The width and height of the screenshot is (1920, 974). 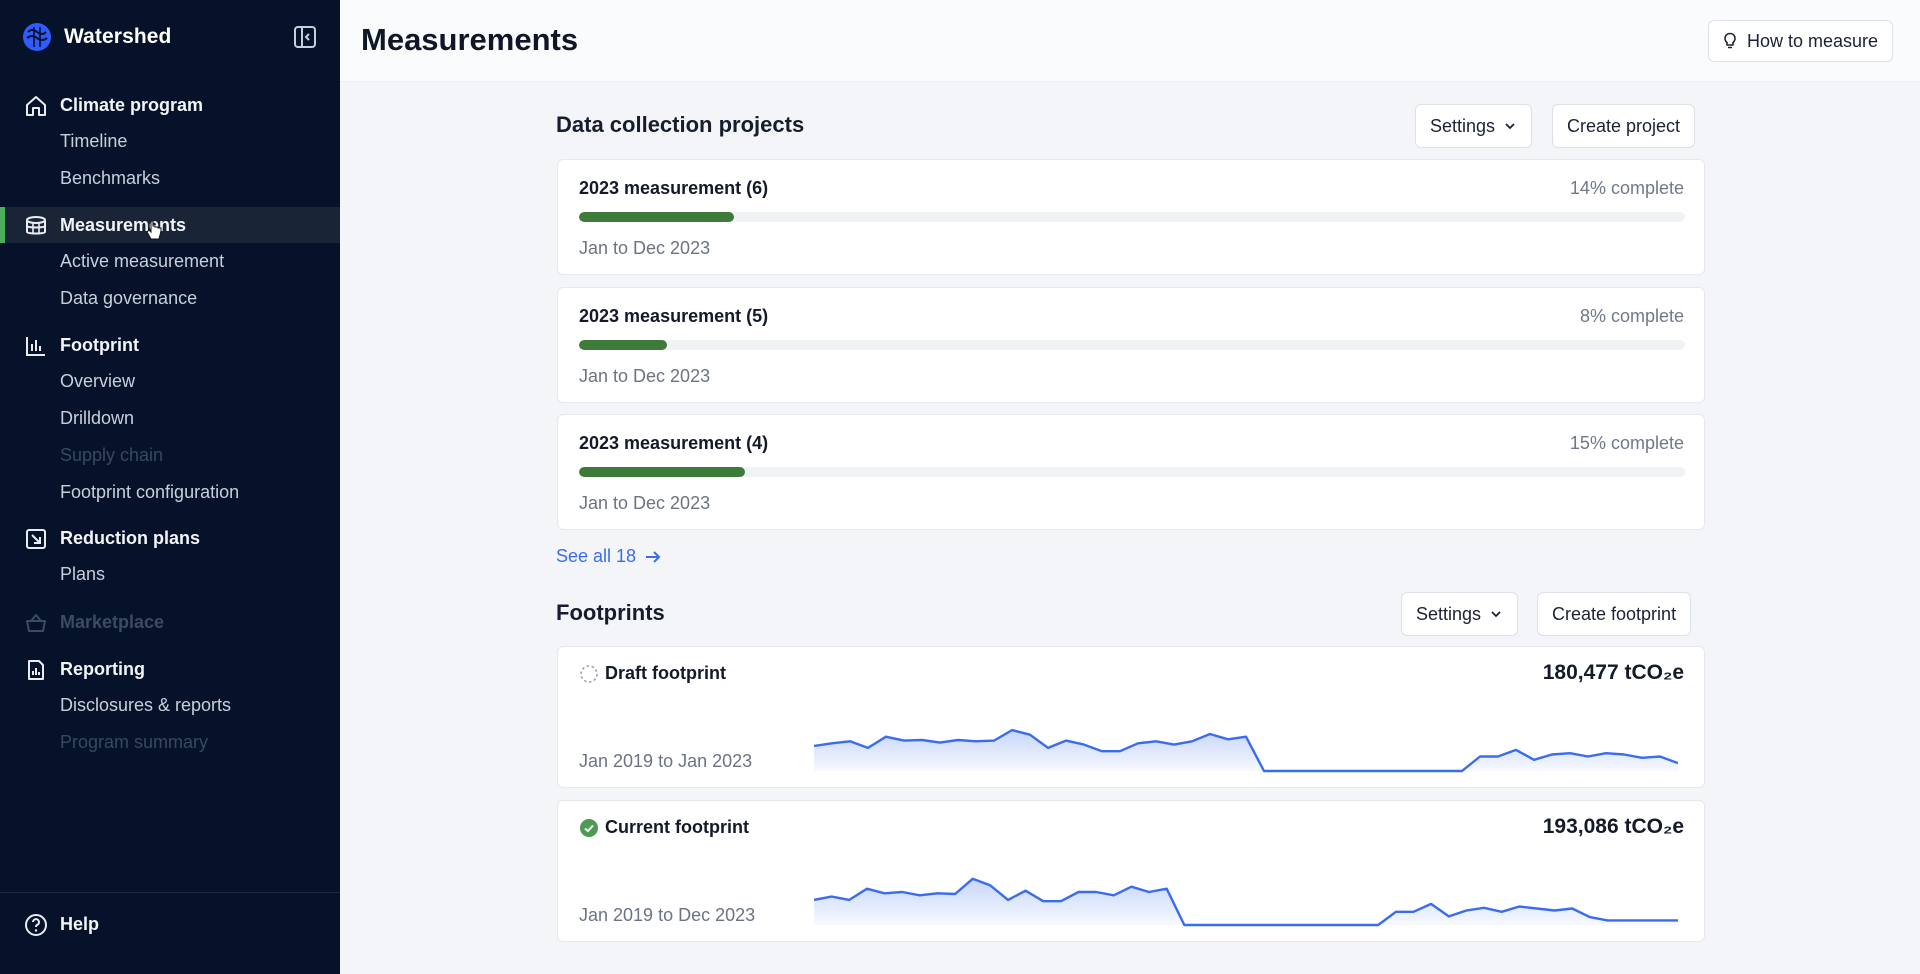 I want to click on basket-icon, so click(x=36, y=623).